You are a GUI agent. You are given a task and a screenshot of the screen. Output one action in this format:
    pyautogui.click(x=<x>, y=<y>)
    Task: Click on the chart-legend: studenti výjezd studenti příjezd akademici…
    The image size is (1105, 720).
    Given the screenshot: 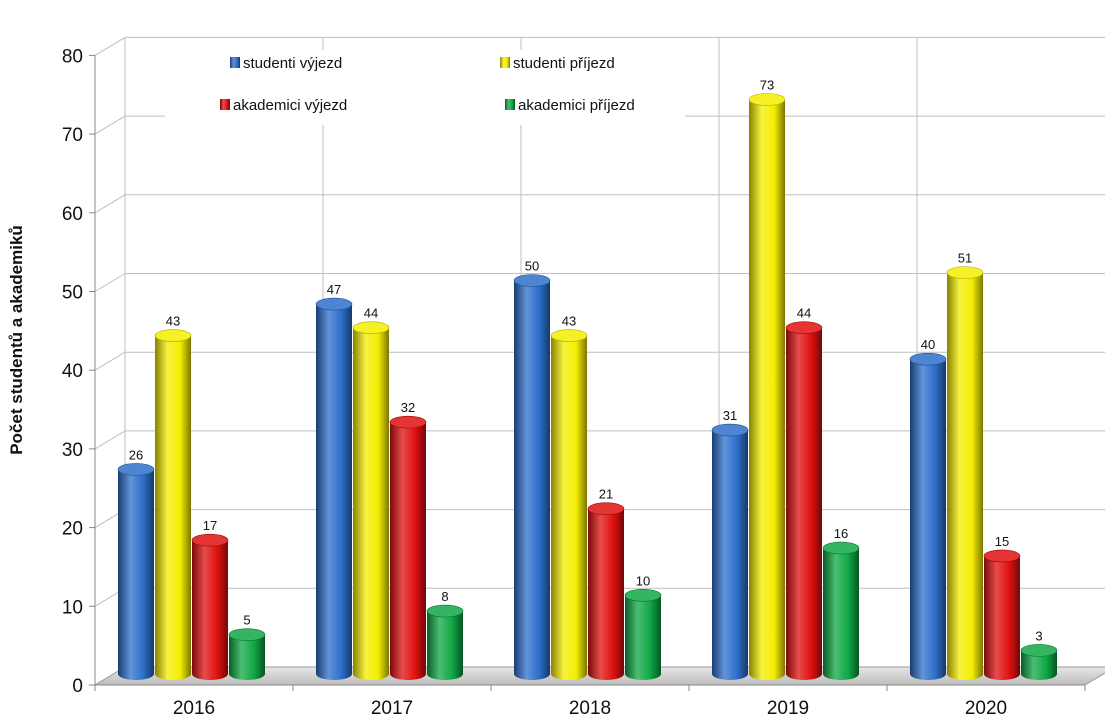 What is the action you would take?
    pyautogui.click(x=425, y=87)
    